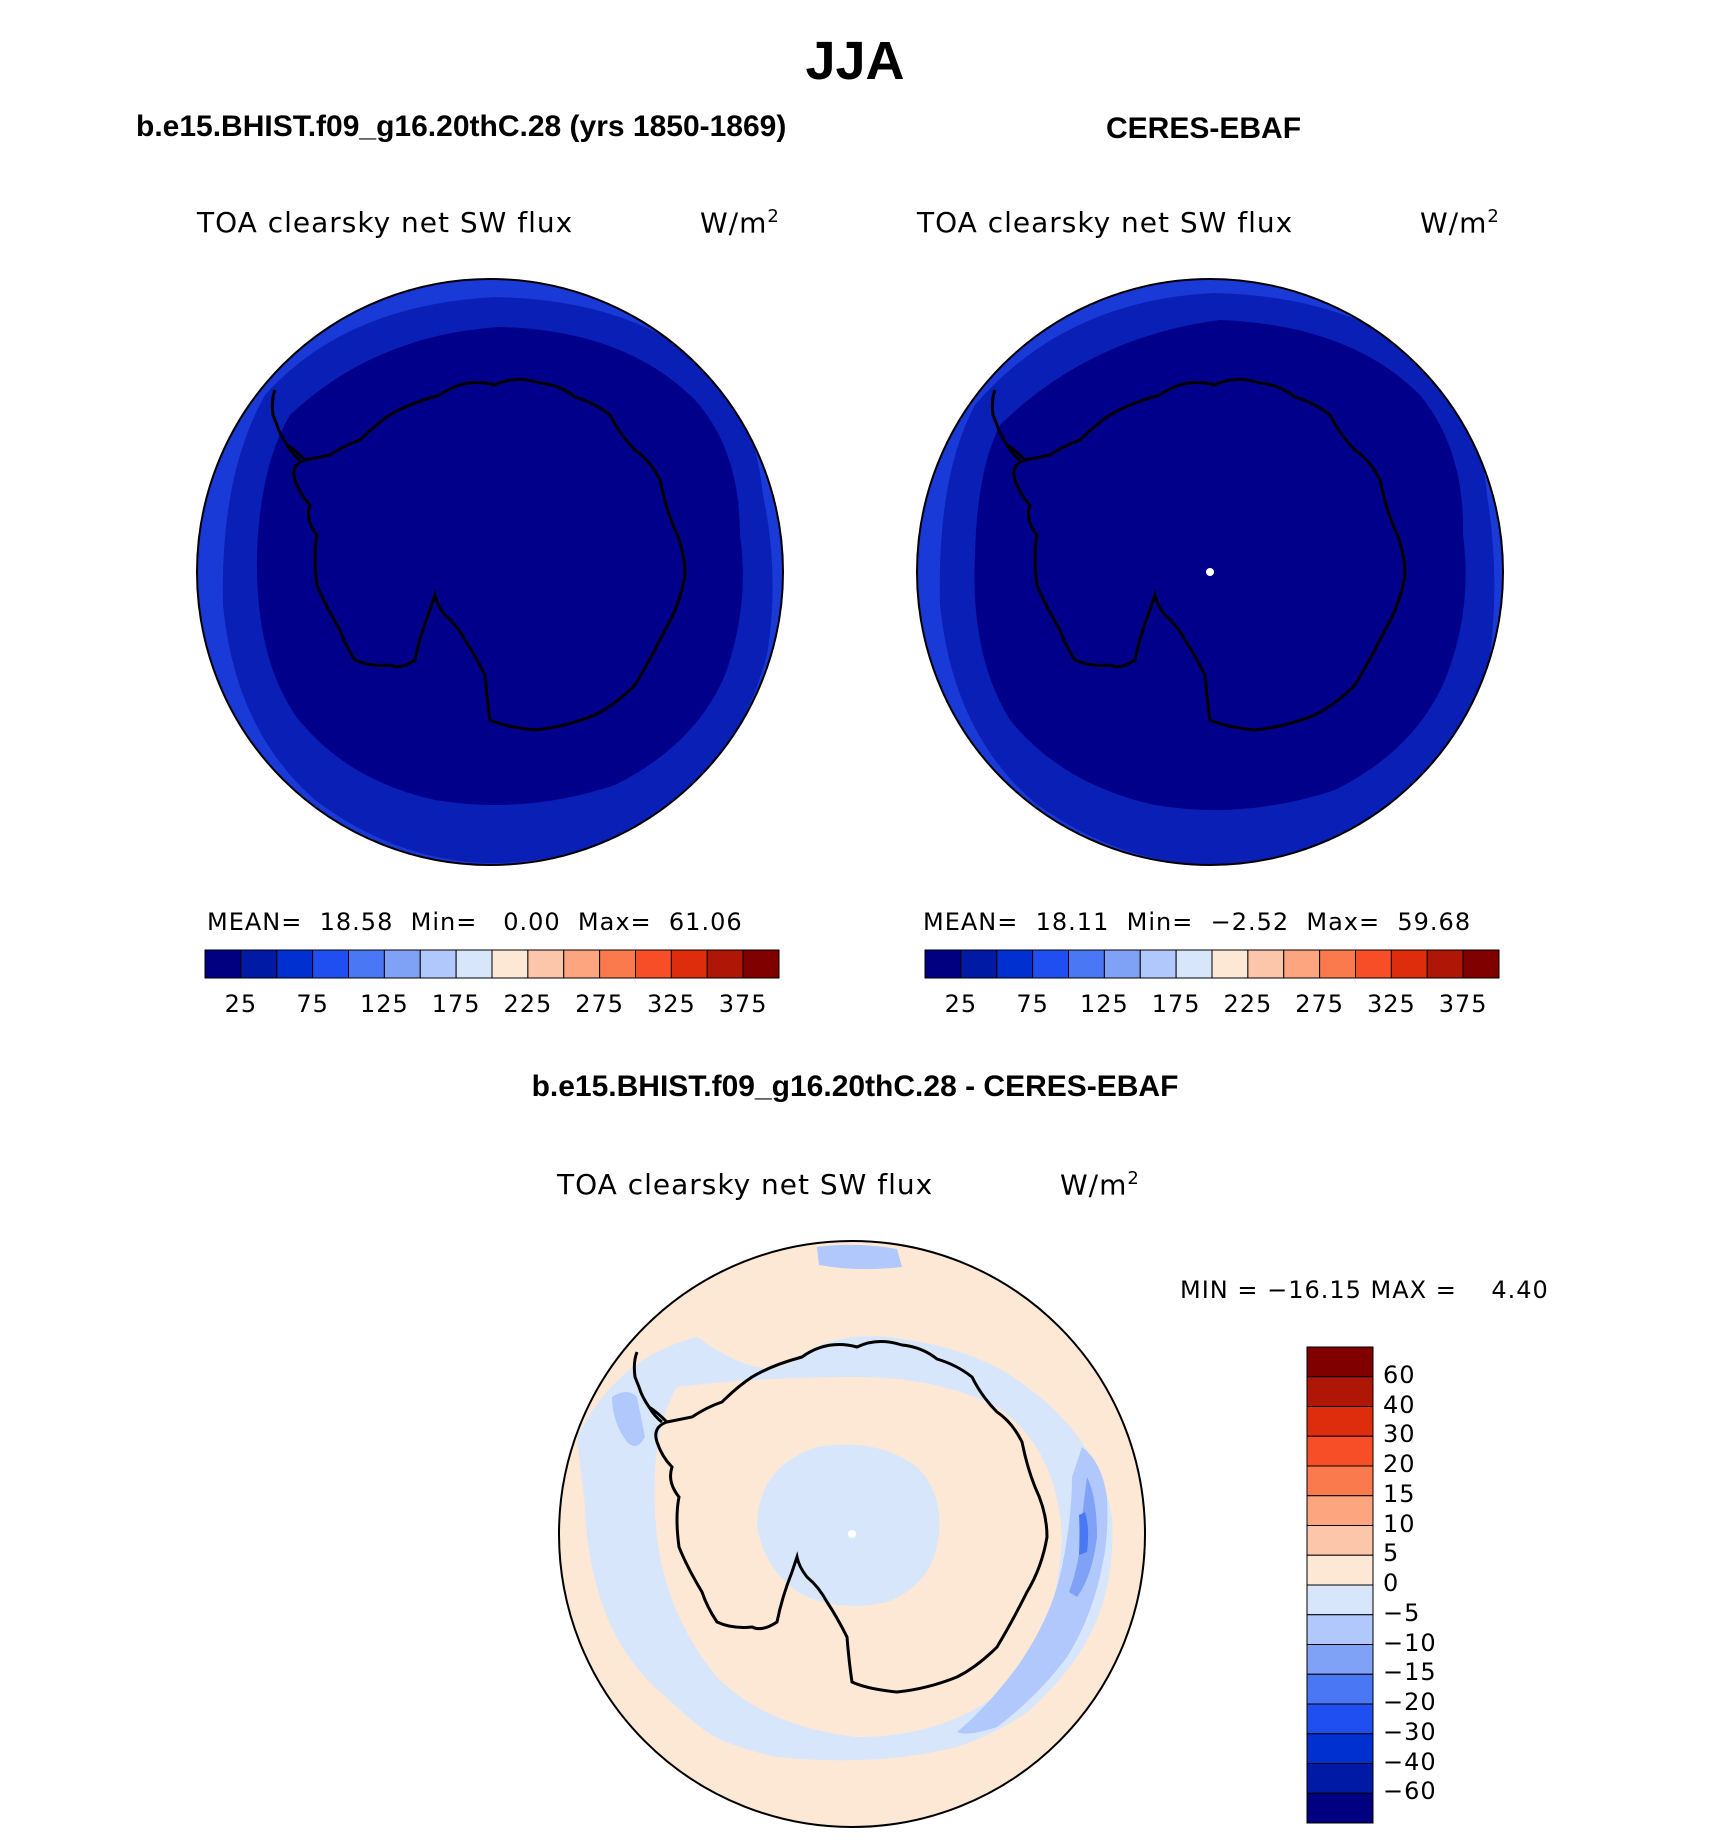 Image resolution: width=1710 pixels, height=1840 pixels. I want to click on colorbar-tick-label: −5, so click(1402, 1612).